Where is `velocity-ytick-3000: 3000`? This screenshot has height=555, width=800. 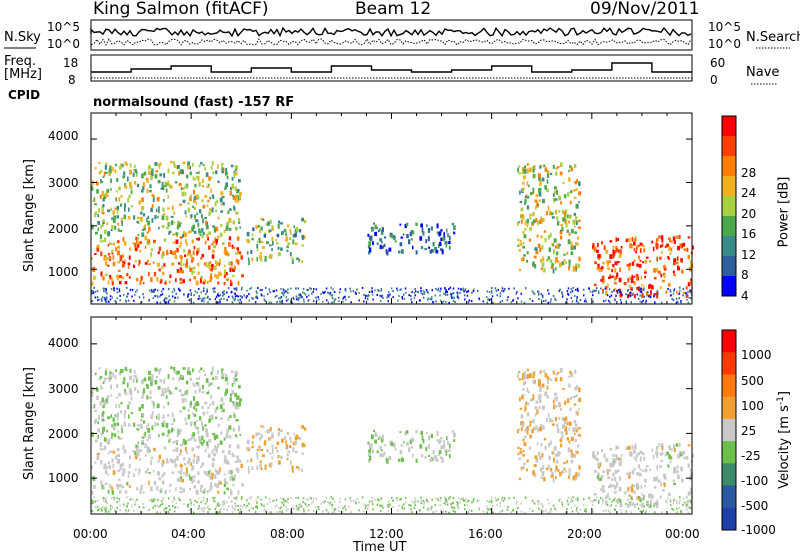
velocity-ytick-3000: 3000 is located at coordinates (63, 389).